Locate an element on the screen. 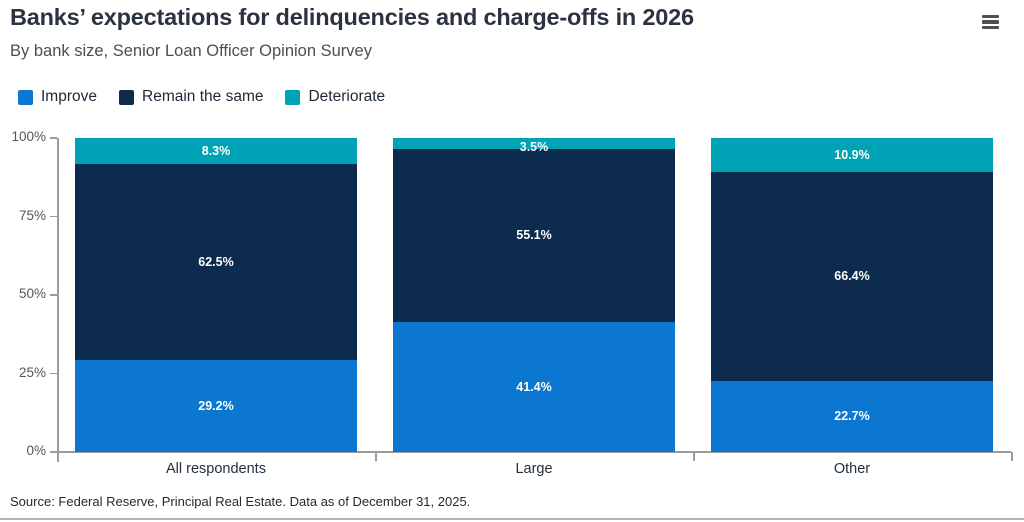 The width and height of the screenshot is (1024, 522). bar-segment-label: 3.5% is located at coordinates (534, 147).